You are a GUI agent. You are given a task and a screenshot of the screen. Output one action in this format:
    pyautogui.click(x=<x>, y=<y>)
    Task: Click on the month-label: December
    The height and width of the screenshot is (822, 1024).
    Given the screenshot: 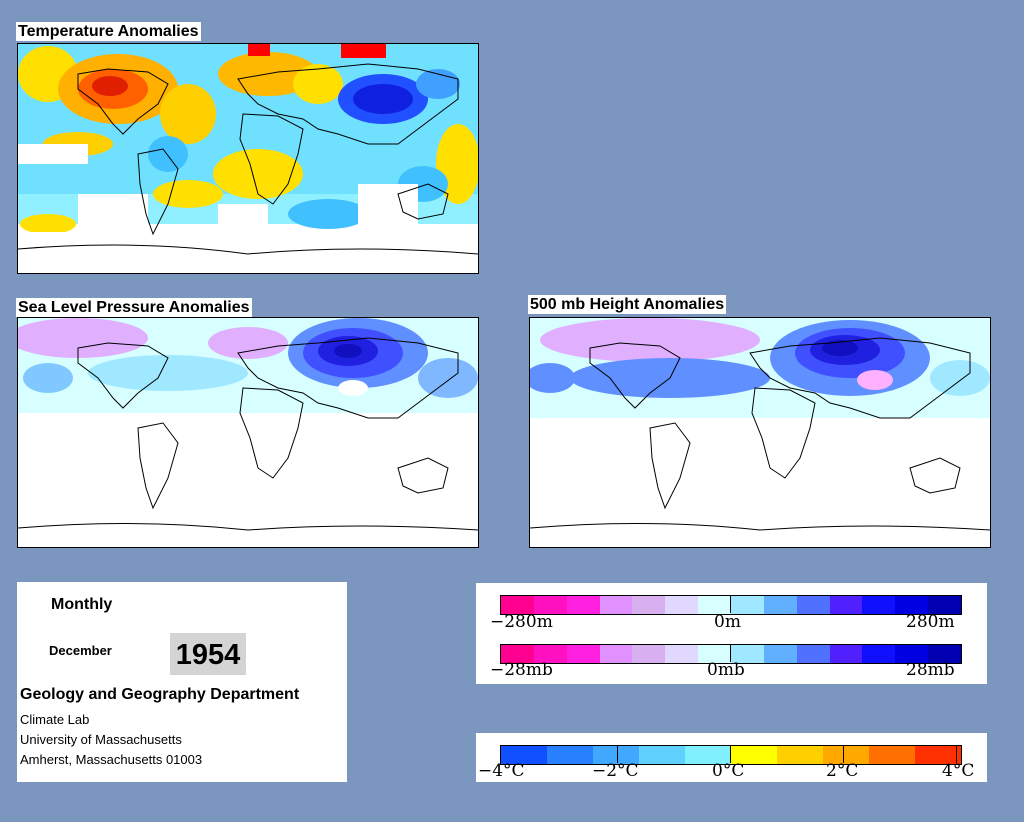 What is the action you would take?
    pyautogui.click(x=80, y=650)
    